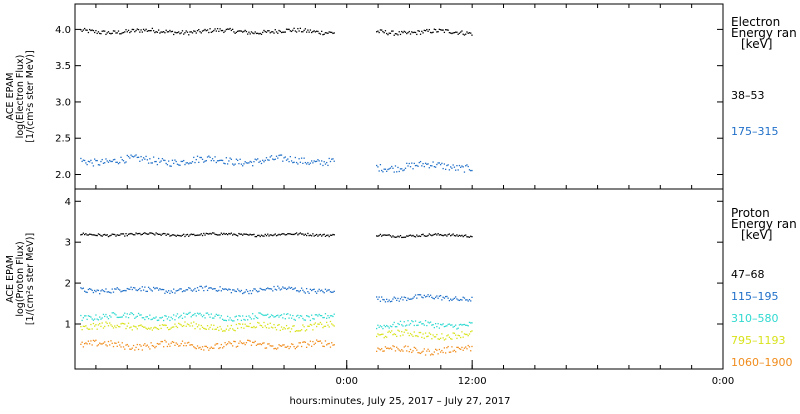 This screenshot has width=800, height=414. Describe the element at coordinates (30, 279) in the screenshot. I see `y-axis-label: [1/(cm²s ster MeV)]` at that location.